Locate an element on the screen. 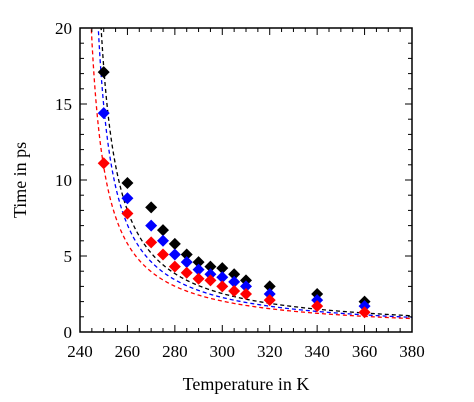  x-tick-label: 380 is located at coordinates (412, 351).